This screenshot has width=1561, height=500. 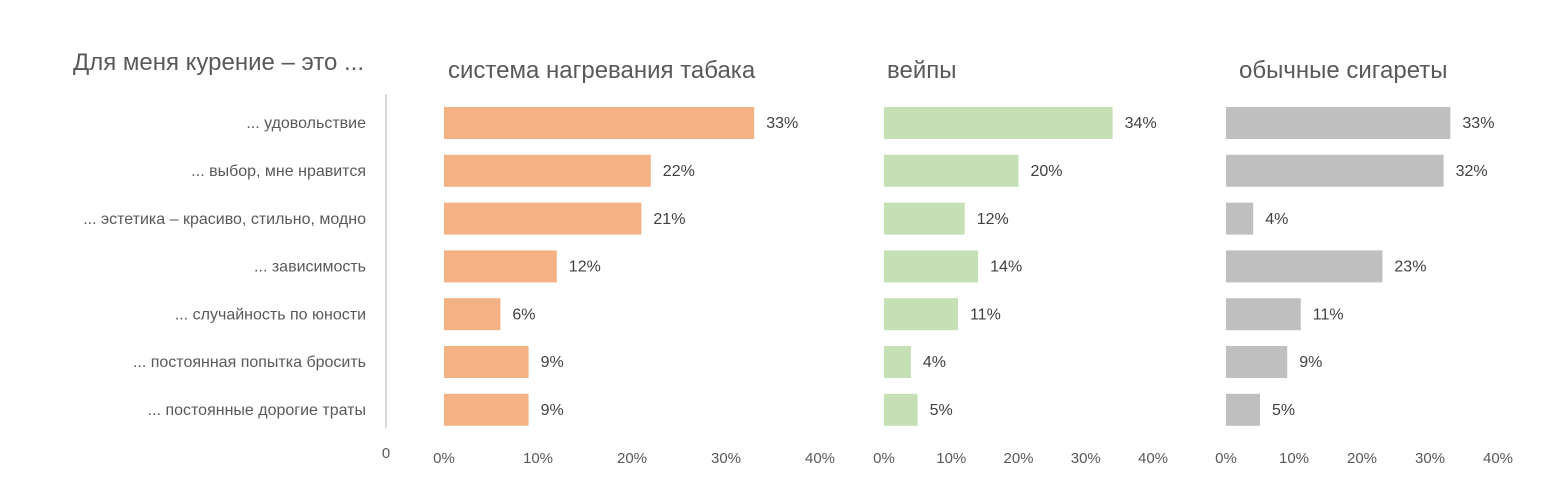 What do you see at coordinates (921, 70) in the screenshot?
I see `panel-title: вейпы` at bounding box center [921, 70].